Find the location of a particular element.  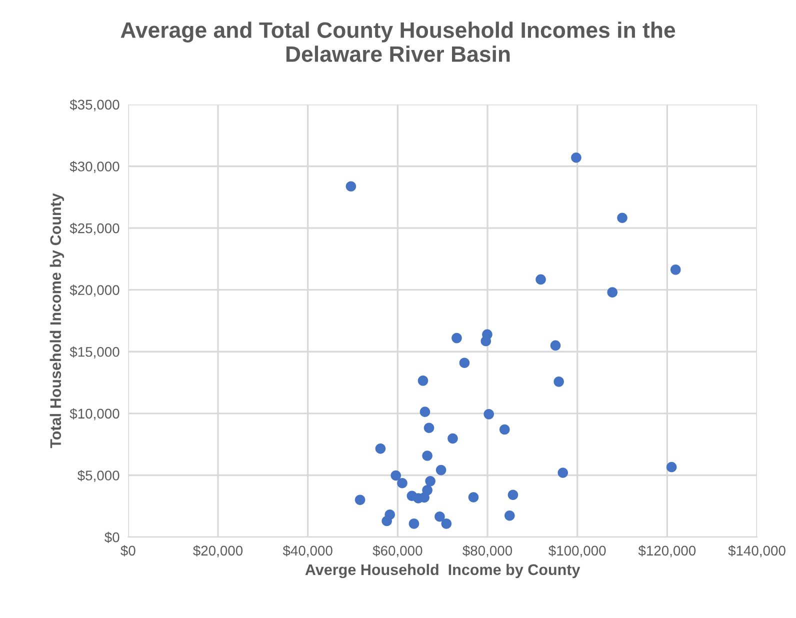

x-tick-label: $100,000 is located at coordinates (577, 551).